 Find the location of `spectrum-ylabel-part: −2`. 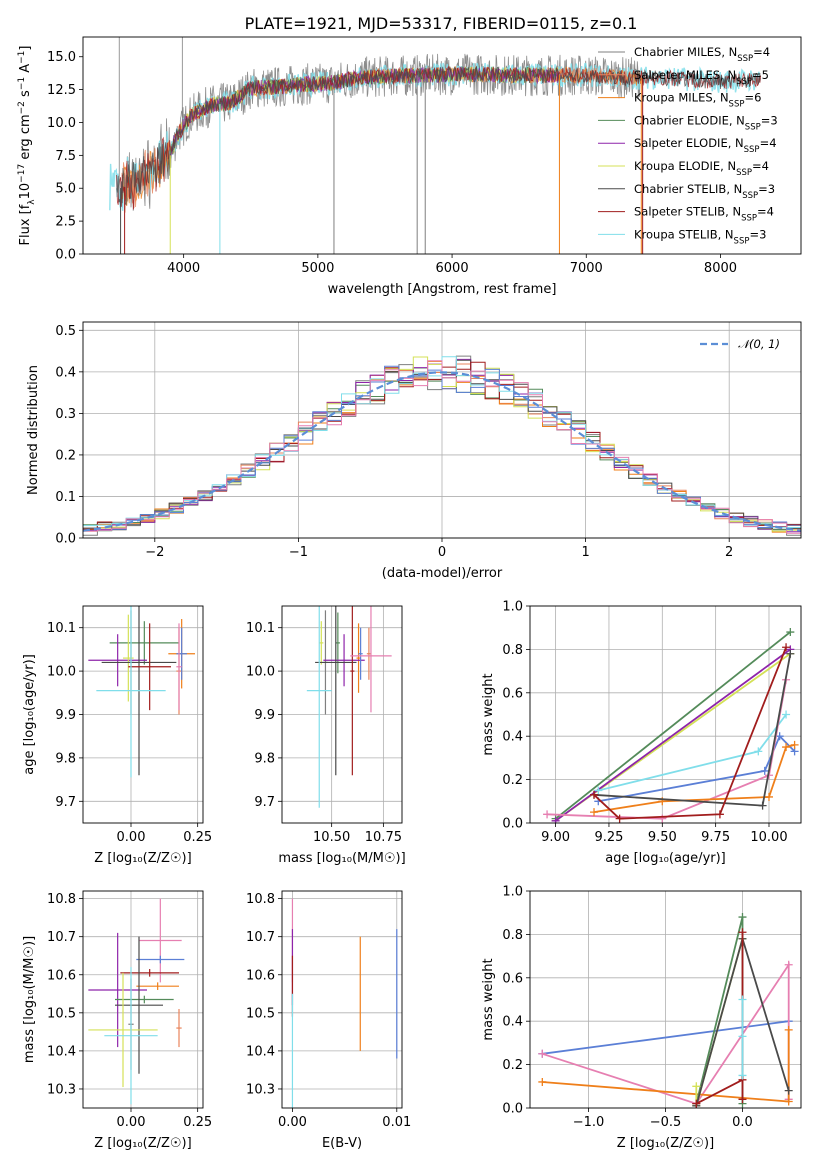

spectrum-ylabel-part: −2 is located at coordinates (22, 107).